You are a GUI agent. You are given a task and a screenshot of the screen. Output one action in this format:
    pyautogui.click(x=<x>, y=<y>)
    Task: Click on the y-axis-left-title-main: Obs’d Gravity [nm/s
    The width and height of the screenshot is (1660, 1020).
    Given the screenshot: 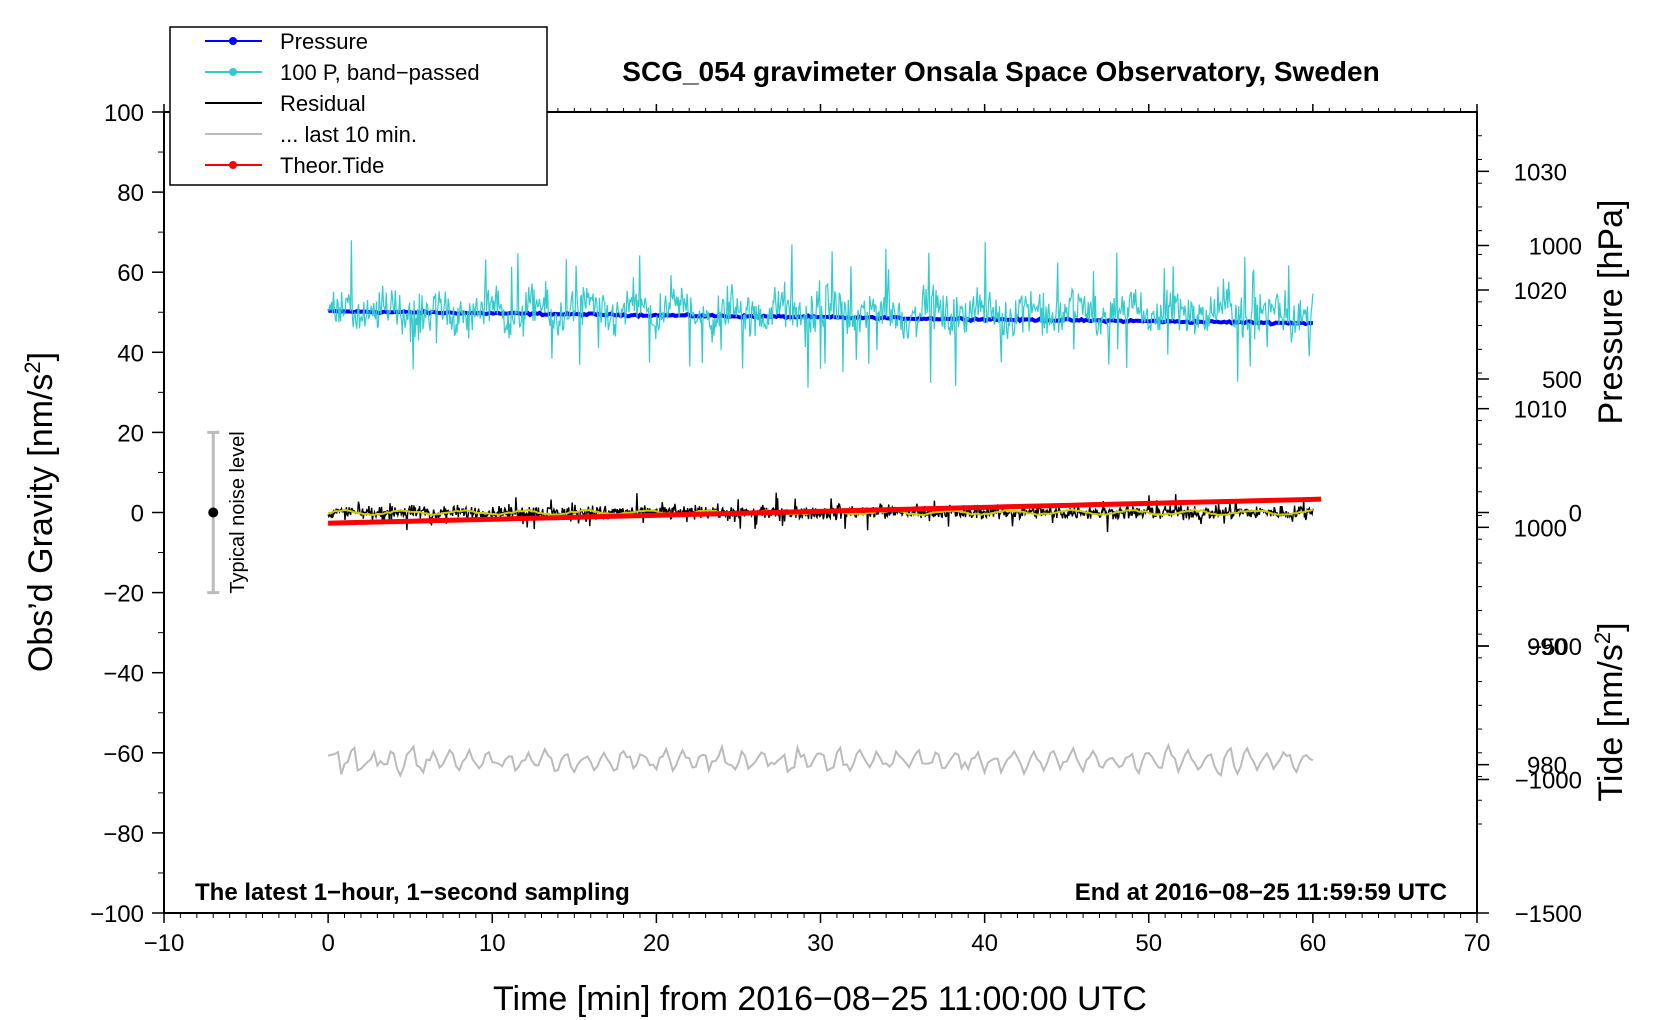 What is the action you would take?
    pyautogui.click(x=41, y=523)
    